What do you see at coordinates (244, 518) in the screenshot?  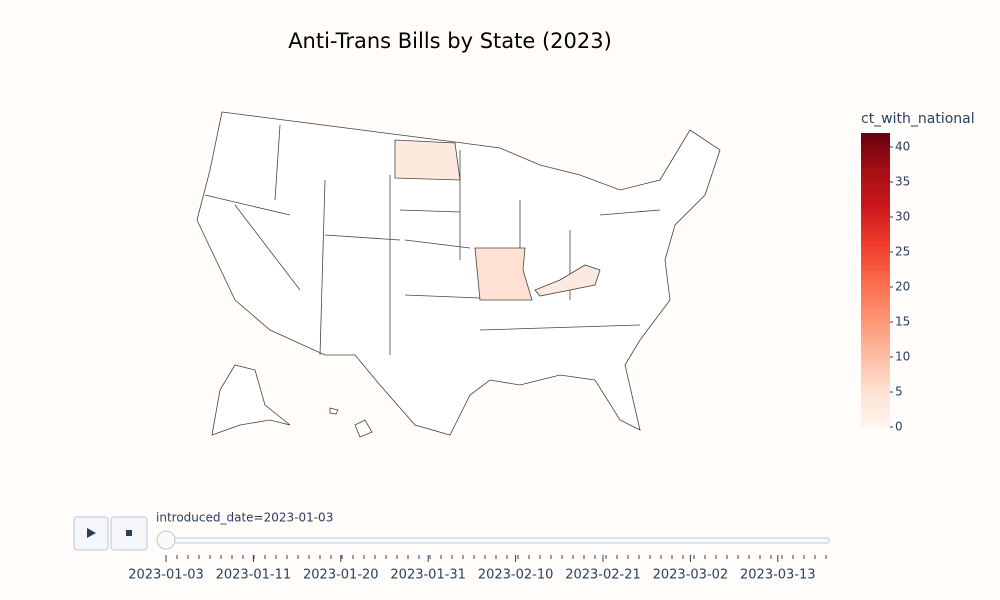 I see `slider-current-label: introduced_date=2023-01-03` at bounding box center [244, 518].